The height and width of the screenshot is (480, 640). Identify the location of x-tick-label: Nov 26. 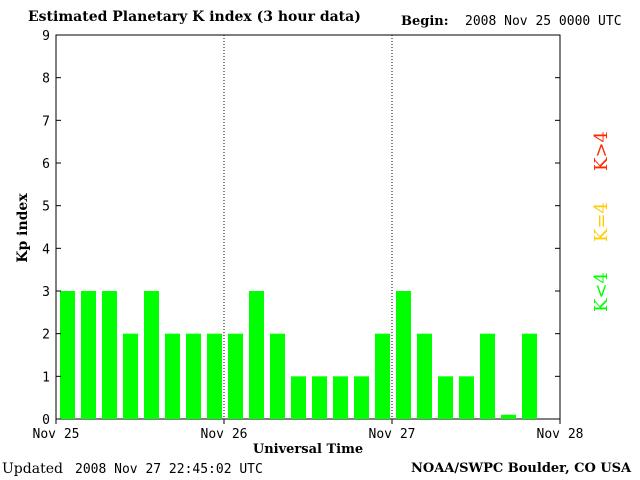
(224, 434).